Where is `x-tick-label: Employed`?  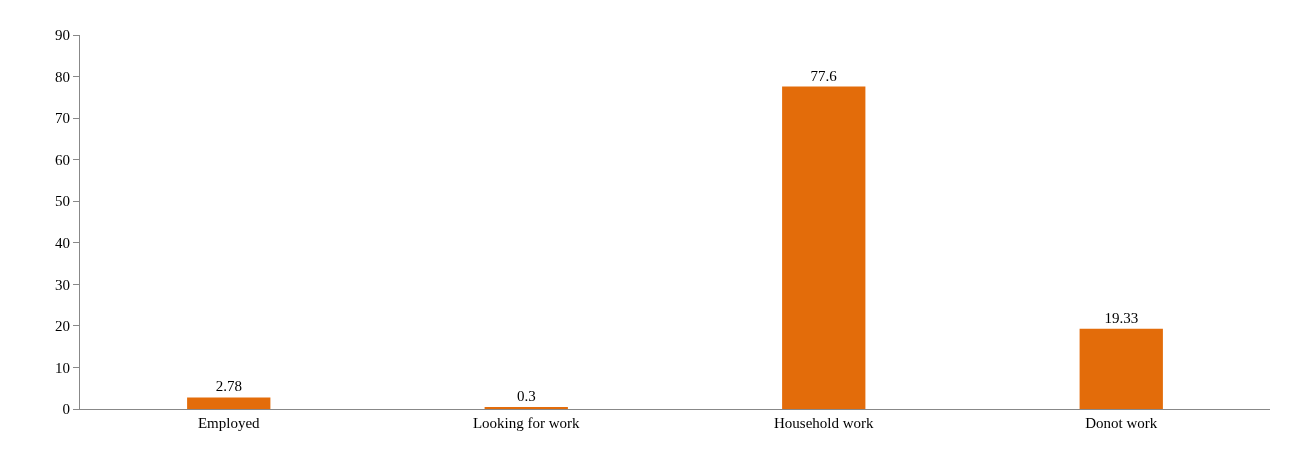
x-tick-label: Employed is located at coordinates (229, 423).